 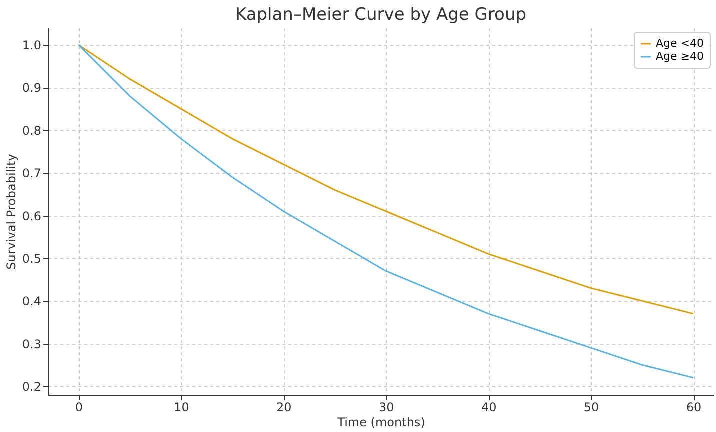 I want to click on y-tick-label: 0.6, so click(x=32, y=216).